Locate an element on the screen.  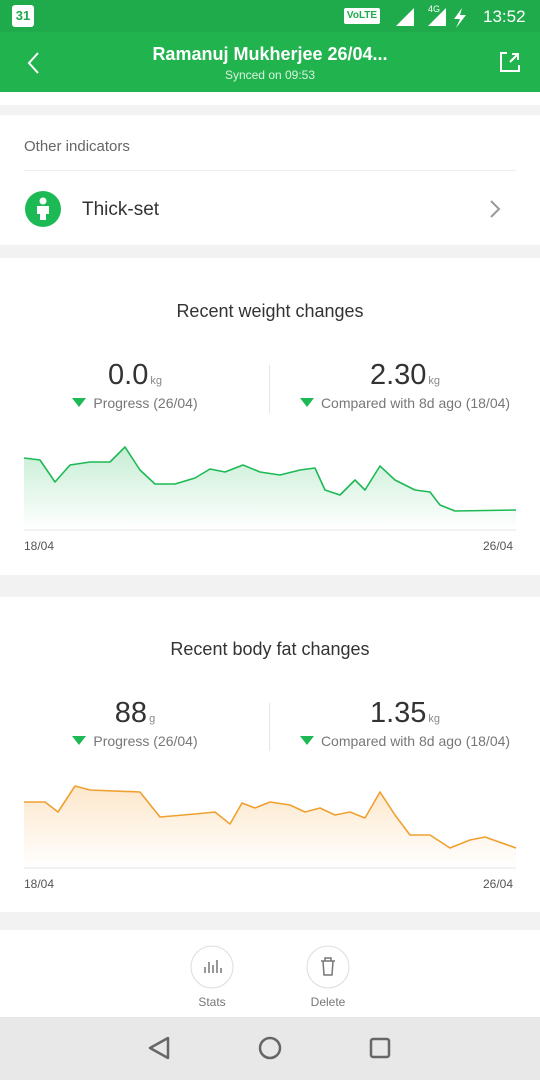
body-type-icon is located at coordinates (43, 209).